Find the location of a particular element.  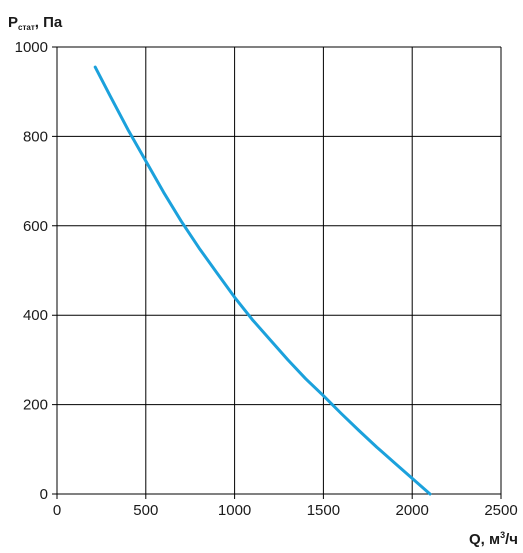

y-tick-label-1: 200 is located at coordinates (35, 405).